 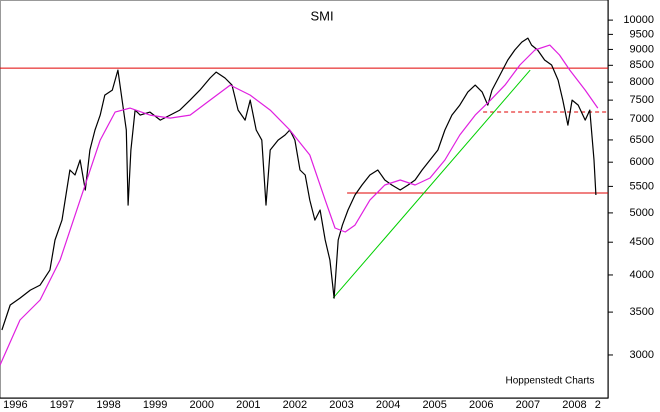 I want to click on y-tick-label: 3500, so click(x=642, y=312).